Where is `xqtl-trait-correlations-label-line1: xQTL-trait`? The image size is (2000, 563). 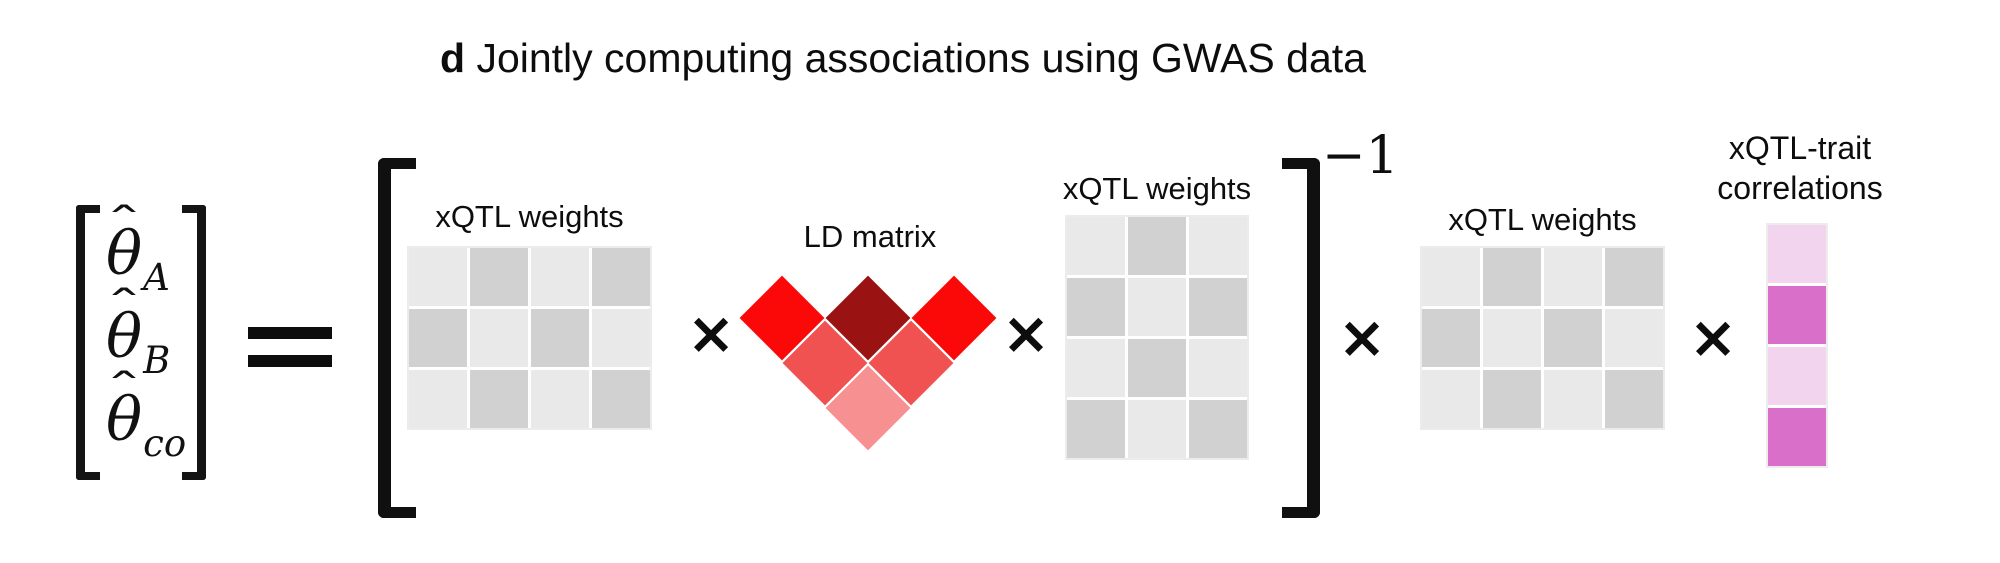
xqtl-trait-correlations-label-line1: xQTL-trait is located at coordinates (1800, 148).